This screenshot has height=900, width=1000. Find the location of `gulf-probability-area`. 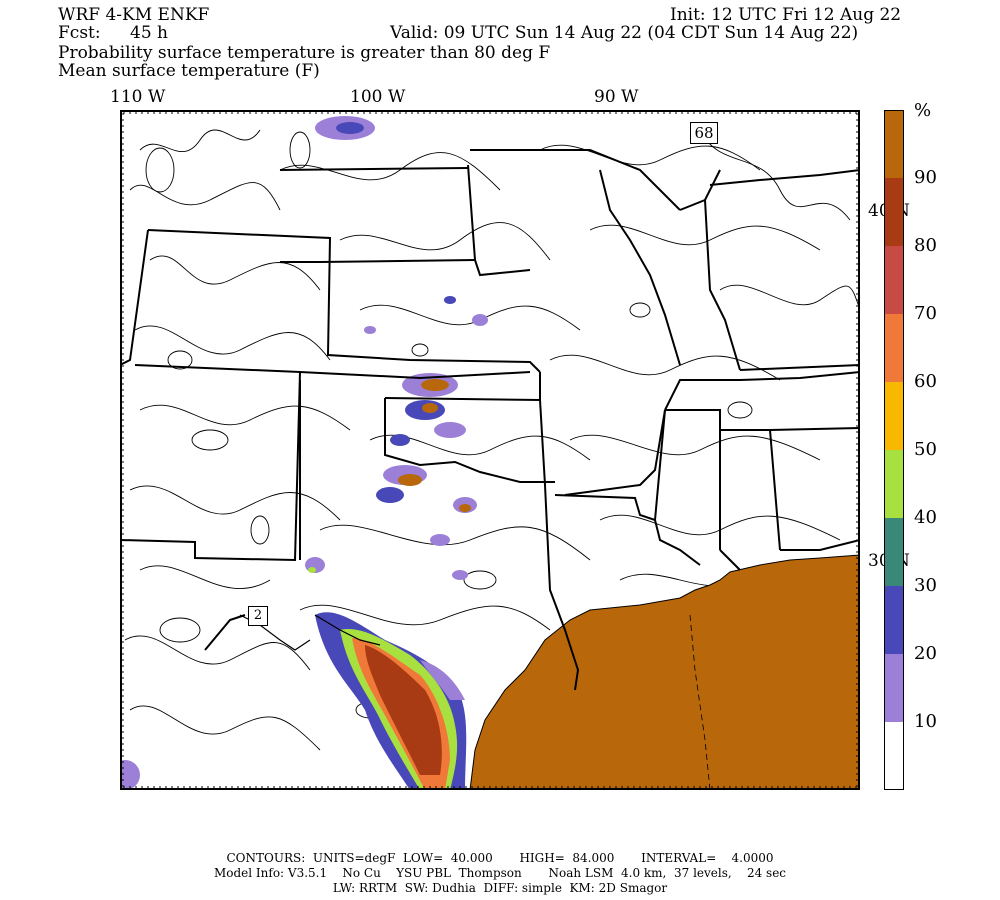

gulf-probability-area is located at coordinates (664, 672).